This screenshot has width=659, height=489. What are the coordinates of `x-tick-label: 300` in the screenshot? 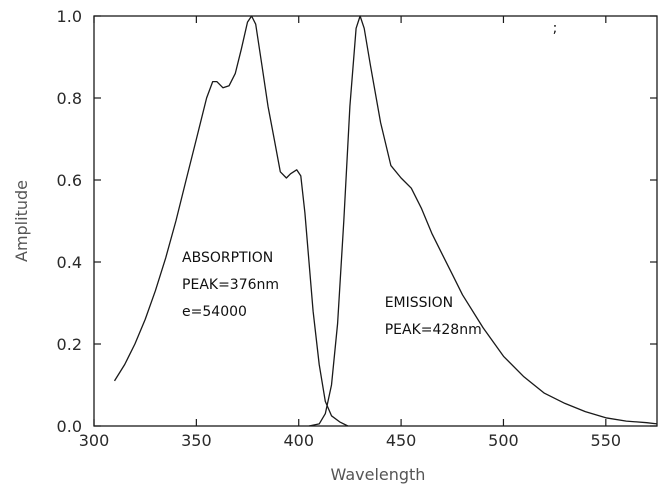 It's located at (94, 440).